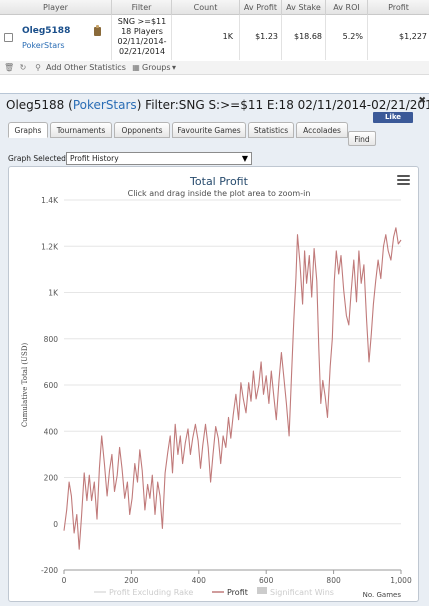 The height and width of the screenshot is (606, 429). What do you see at coordinates (347, 7) in the screenshot?
I see `header-av-roi: Av ROI` at bounding box center [347, 7].